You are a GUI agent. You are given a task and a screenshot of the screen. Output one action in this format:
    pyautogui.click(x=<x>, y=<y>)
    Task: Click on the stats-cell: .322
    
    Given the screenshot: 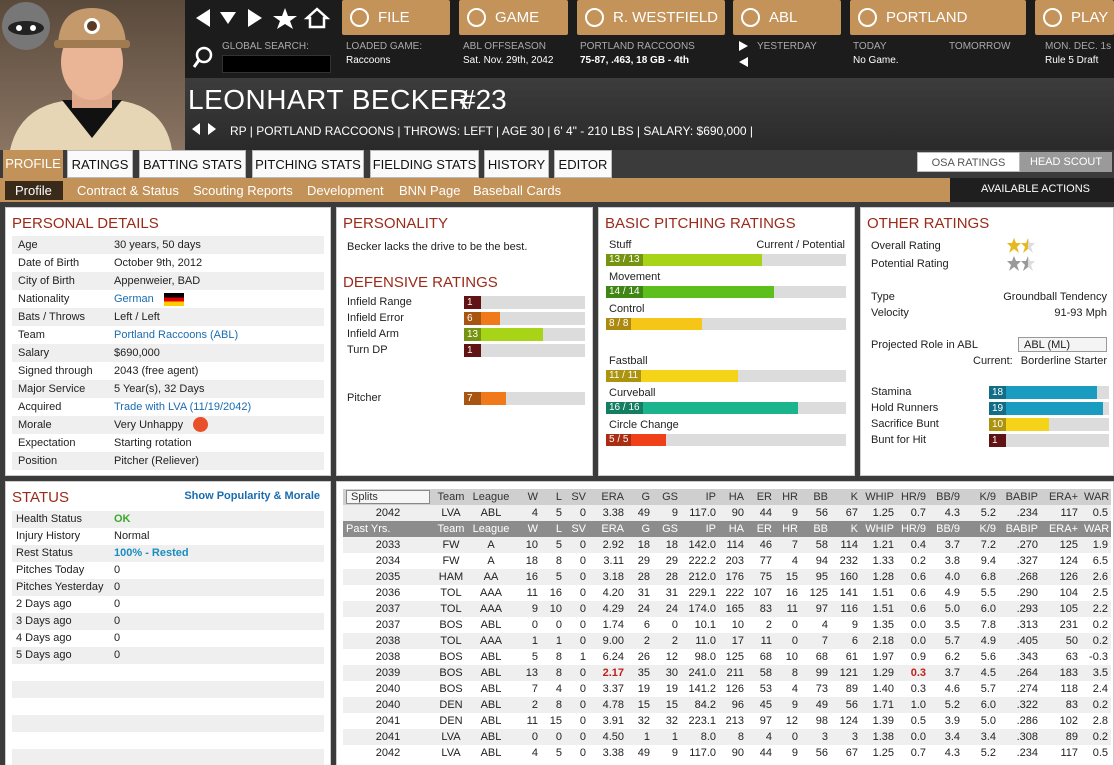 What is the action you would take?
    pyautogui.click(x=1027, y=705)
    